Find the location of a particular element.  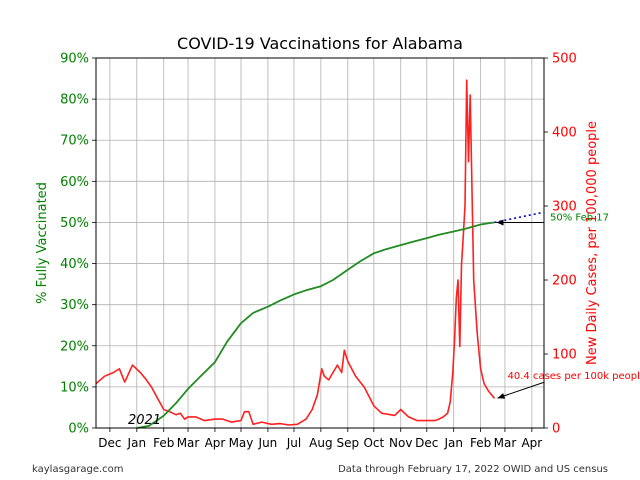

left-tick-label: 90% is located at coordinates (74, 59).